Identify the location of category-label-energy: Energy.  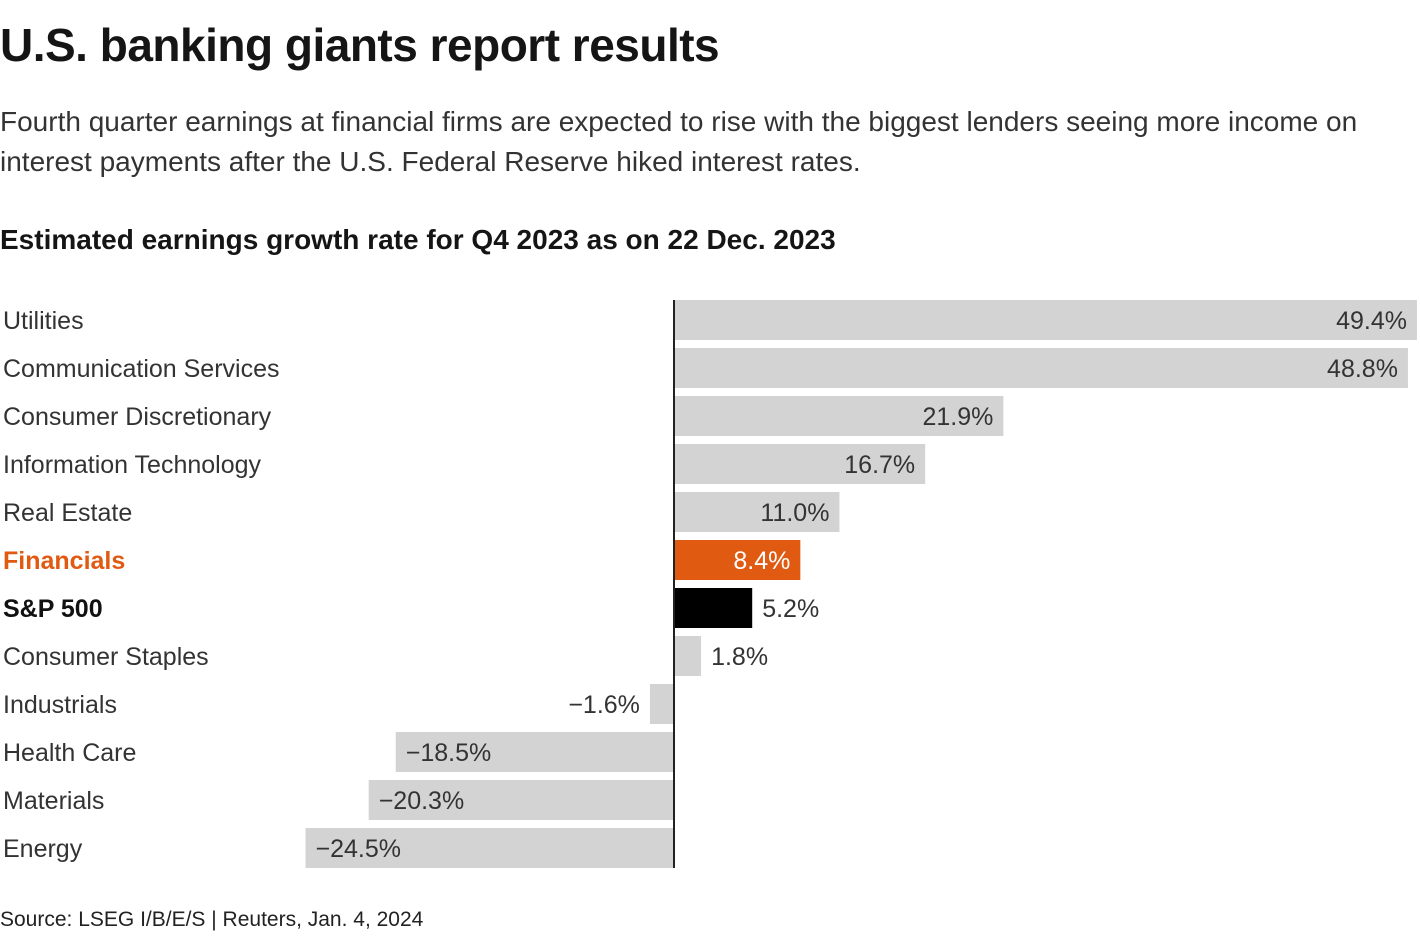
(43, 849).